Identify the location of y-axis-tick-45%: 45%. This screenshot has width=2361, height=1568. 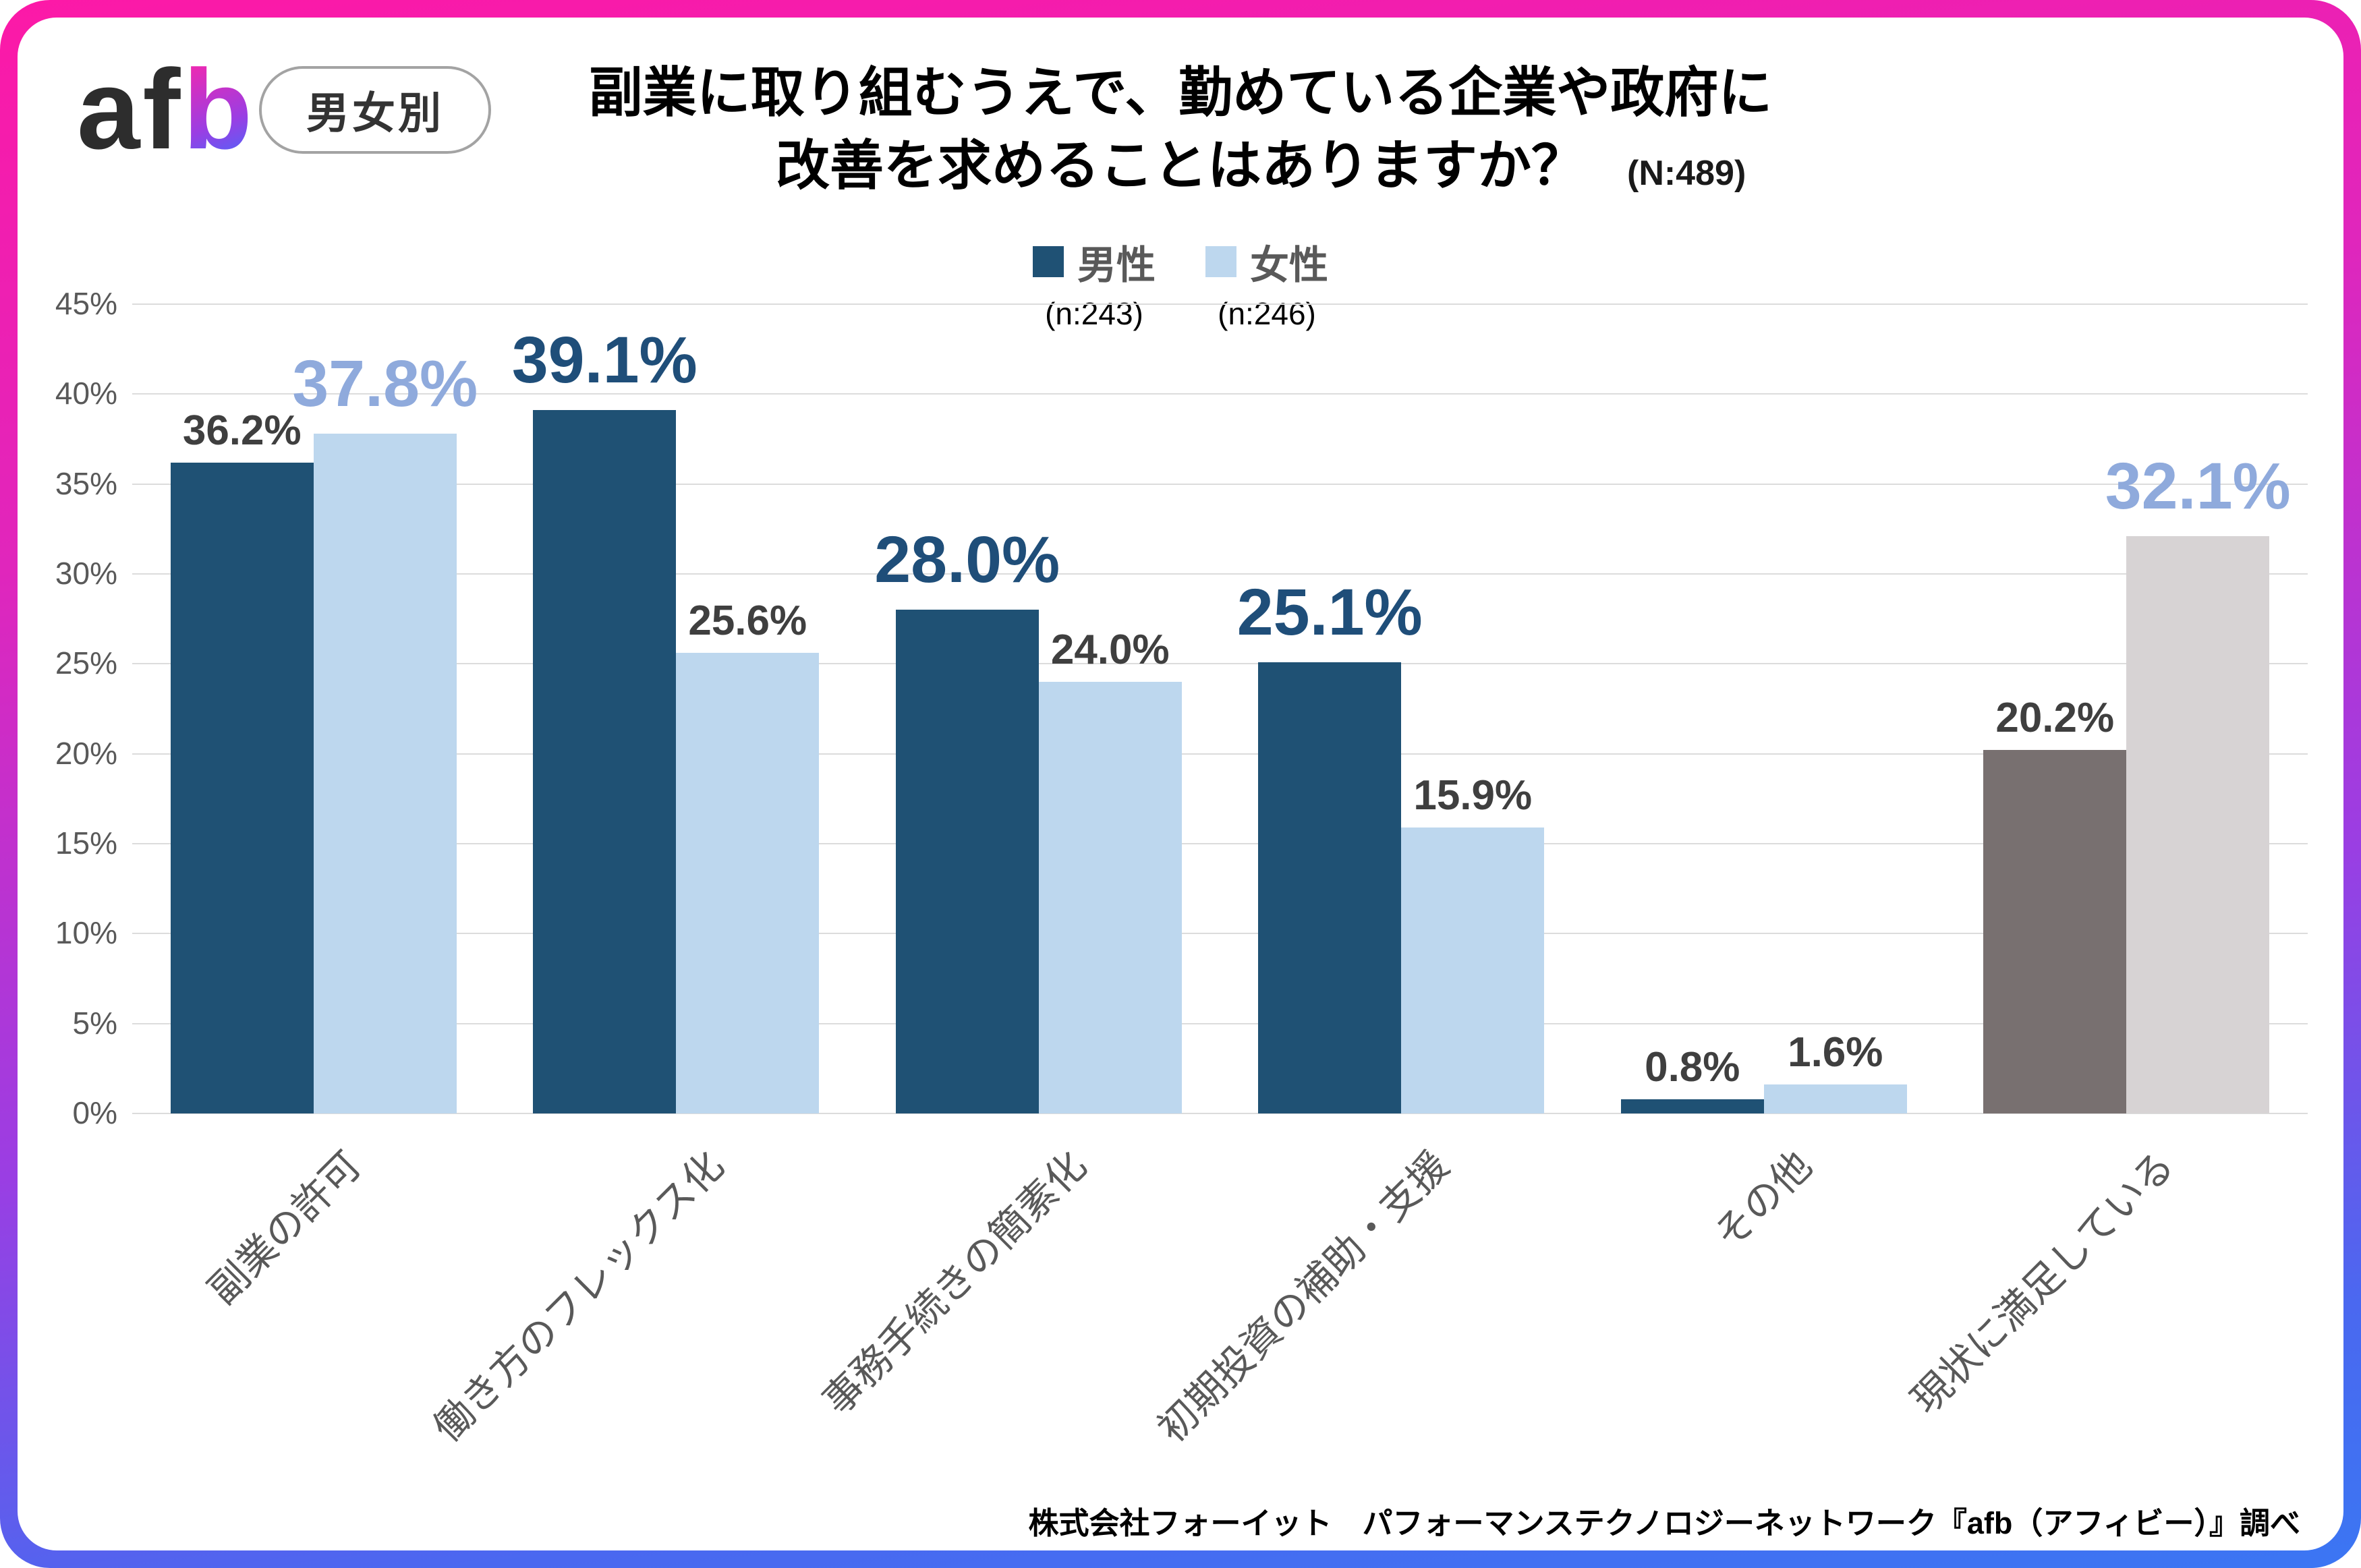
(86, 303).